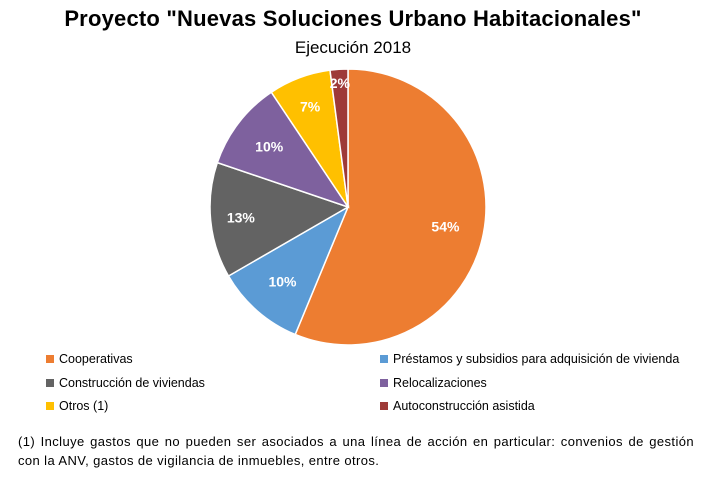 The image size is (706, 482). What do you see at coordinates (282, 282) in the screenshot?
I see `data-label-prestamos: 10%` at bounding box center [282, 282].